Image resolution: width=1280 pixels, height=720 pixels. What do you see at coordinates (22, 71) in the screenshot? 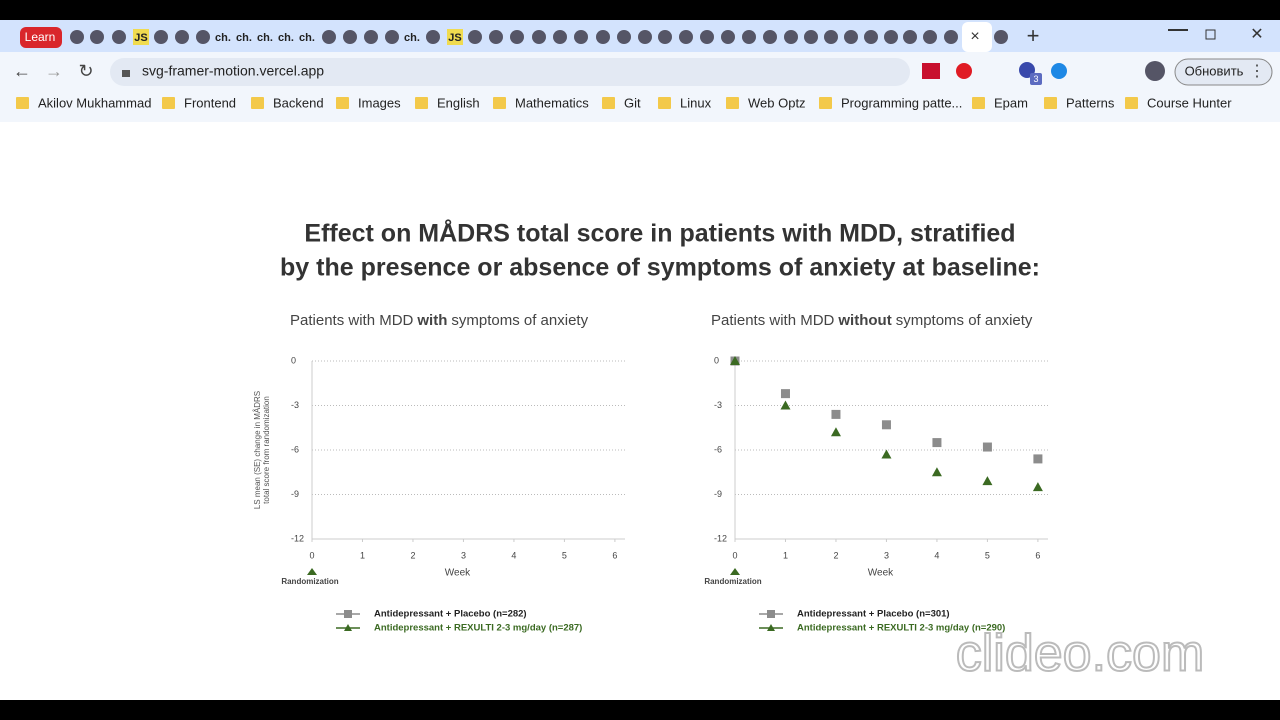
I see `back: ←` at bounding box center [22, 71].